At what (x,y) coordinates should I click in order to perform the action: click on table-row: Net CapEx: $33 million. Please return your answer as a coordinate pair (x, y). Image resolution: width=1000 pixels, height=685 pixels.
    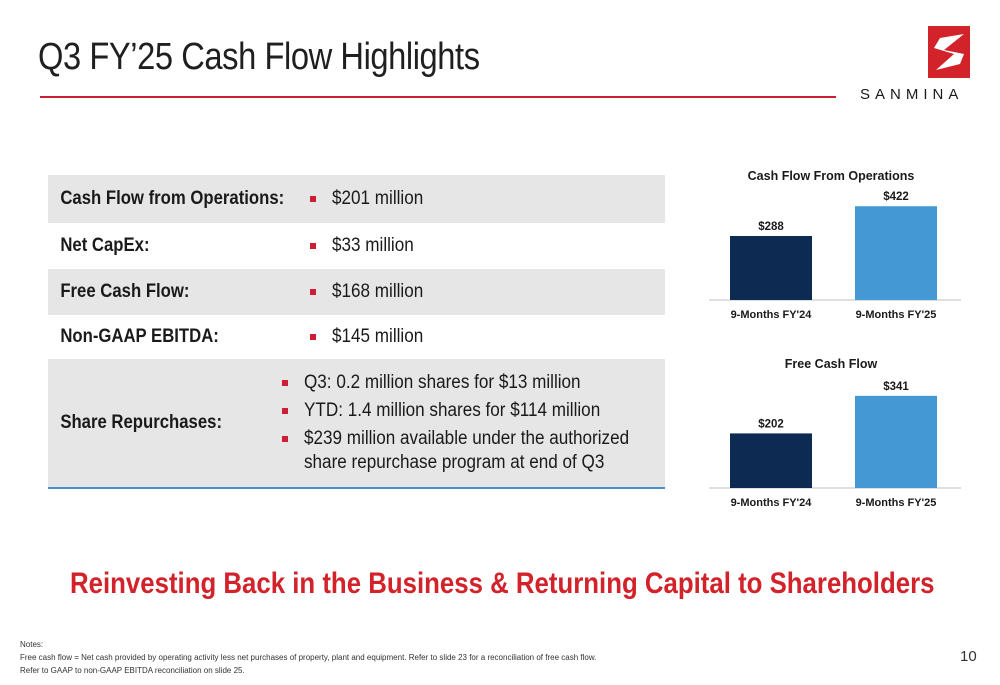
    Looking at the image, I should click on (356, 246).